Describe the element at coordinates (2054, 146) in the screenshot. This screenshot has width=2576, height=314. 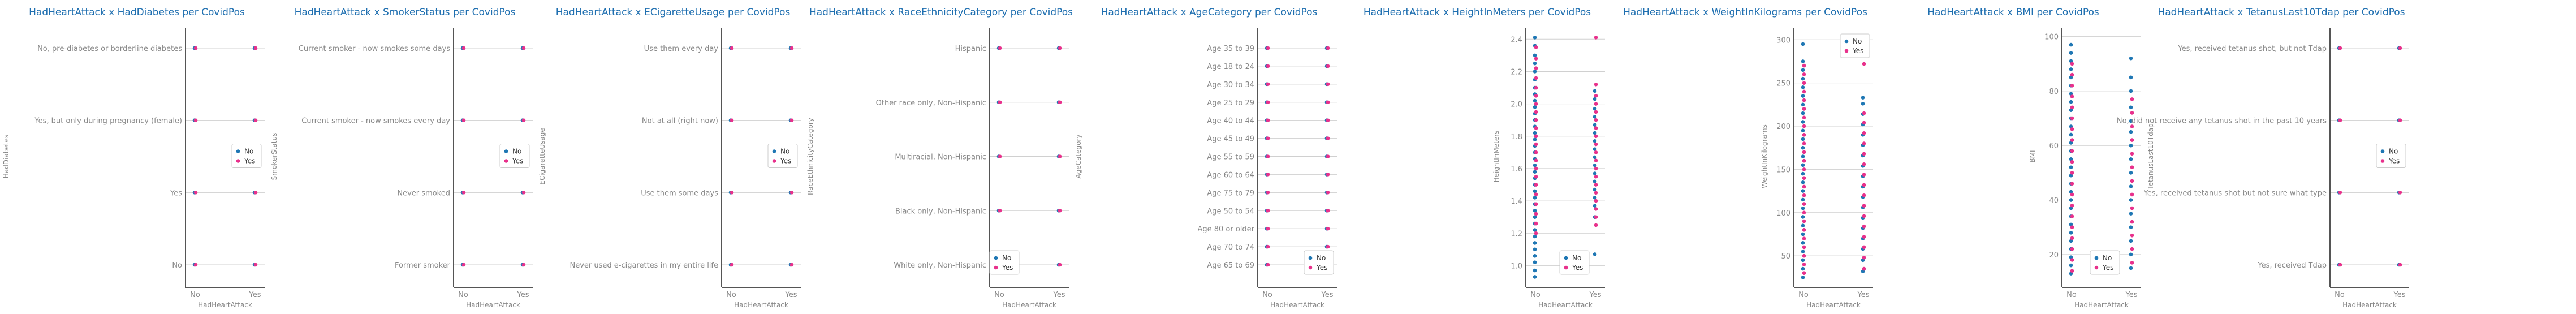
I see `y-tick-label: 60` at that location.